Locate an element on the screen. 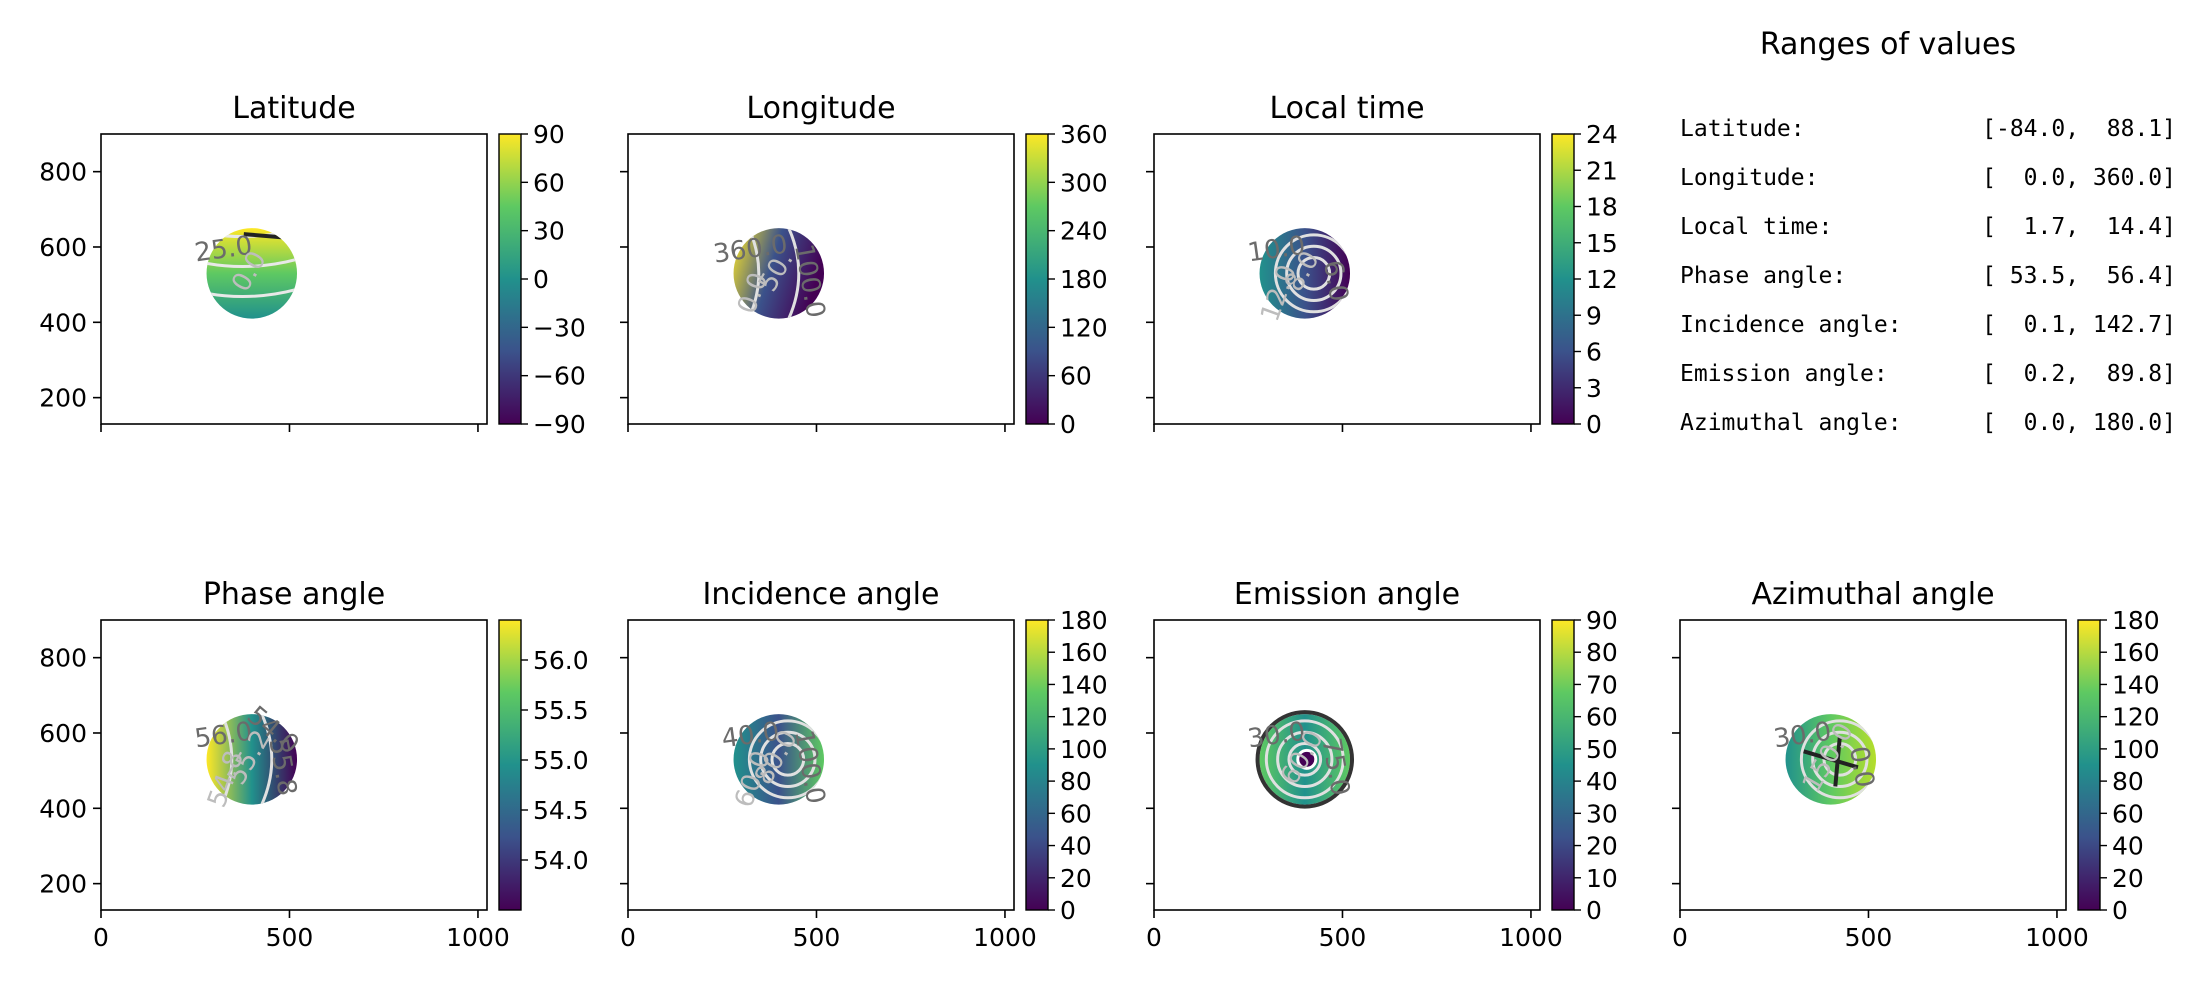  range-value: [ 1.7, 14.4] is located at coordinates (2079, 227).